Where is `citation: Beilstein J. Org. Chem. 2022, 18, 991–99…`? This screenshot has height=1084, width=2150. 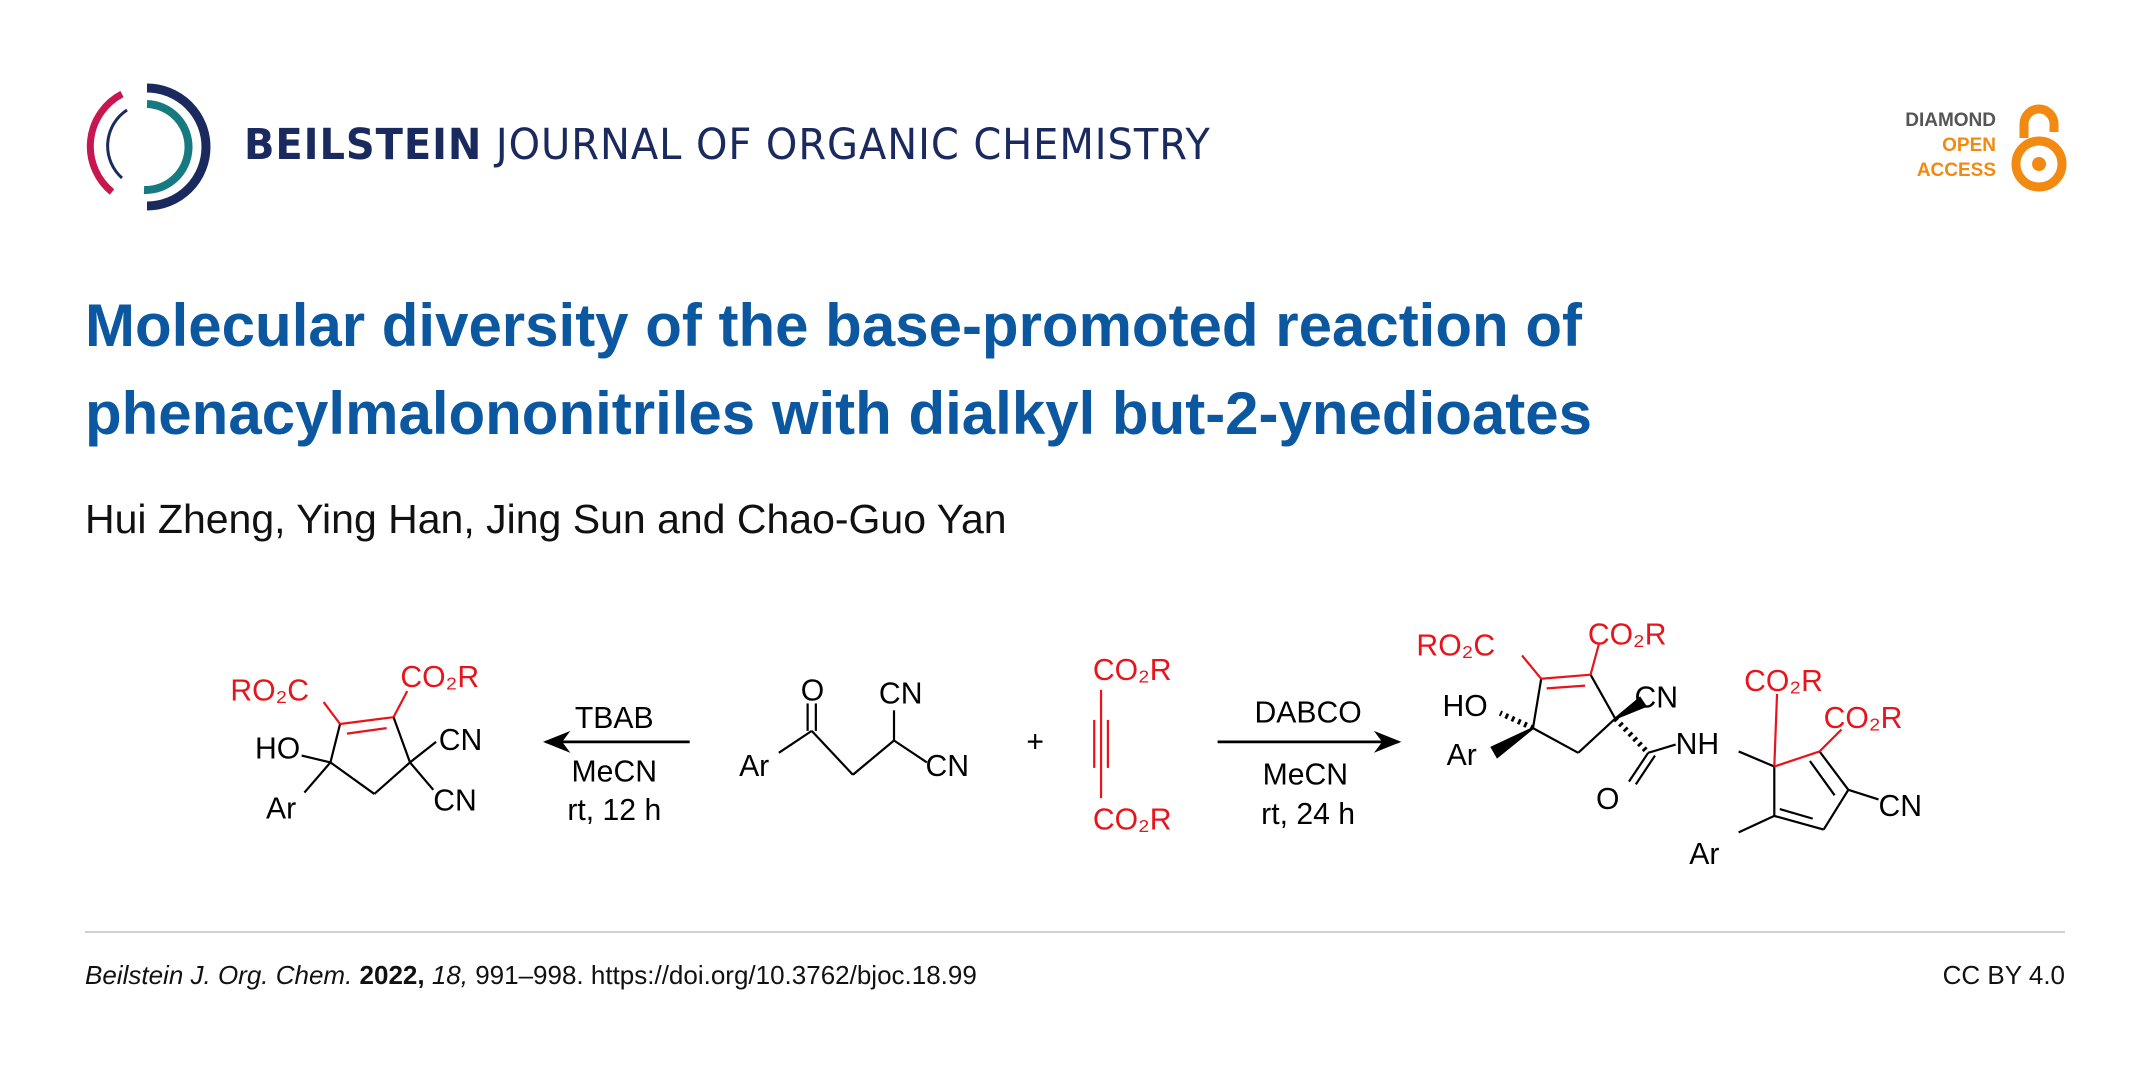 citation: Beilstein J. Org. Chem. 2022, 18, 991–99… is located at coordinates (531, 975).